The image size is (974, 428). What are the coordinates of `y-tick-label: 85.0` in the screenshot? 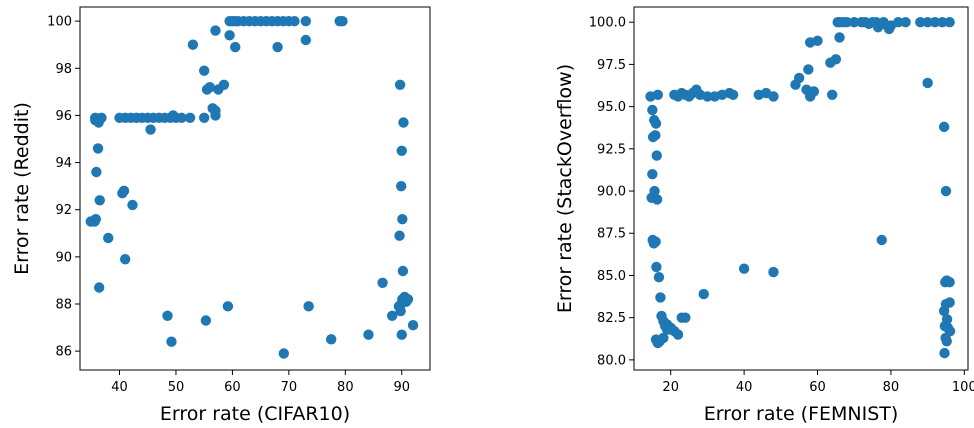 It's located at (611, 276).